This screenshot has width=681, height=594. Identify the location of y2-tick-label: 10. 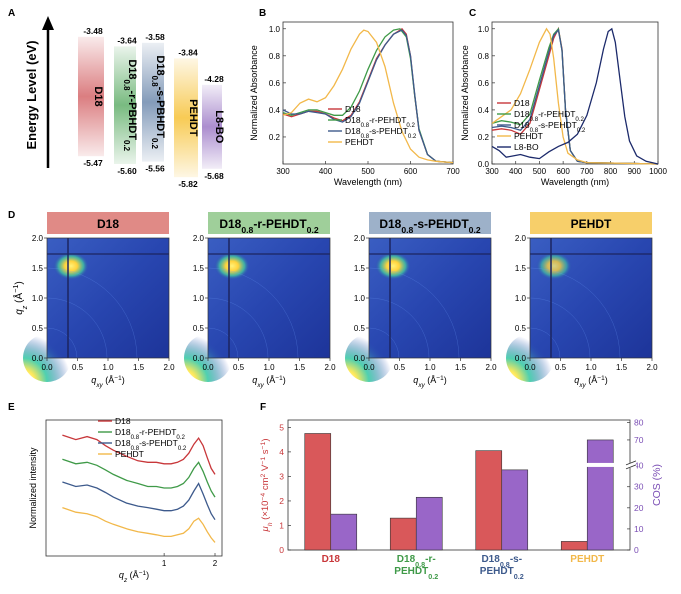
(639, 529).